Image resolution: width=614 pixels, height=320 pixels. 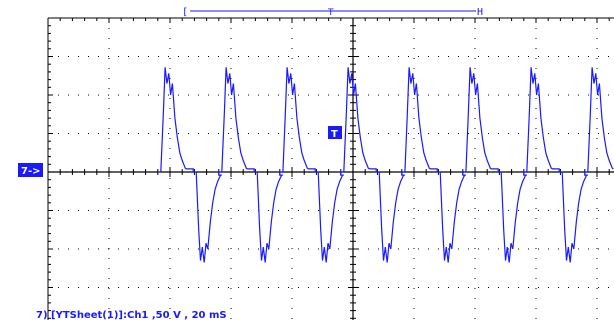 I want to click on time-cursor-bar: [ T H, so click(x=332, y=12).